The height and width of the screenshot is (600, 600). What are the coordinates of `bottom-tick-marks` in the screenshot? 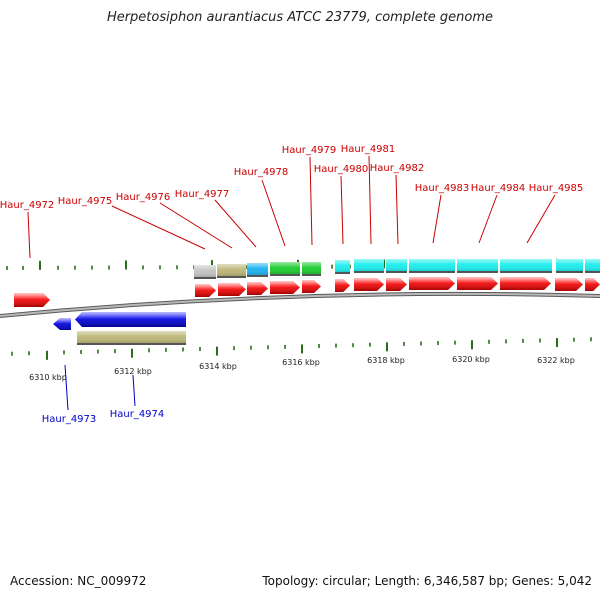 It's located at (301, 348).